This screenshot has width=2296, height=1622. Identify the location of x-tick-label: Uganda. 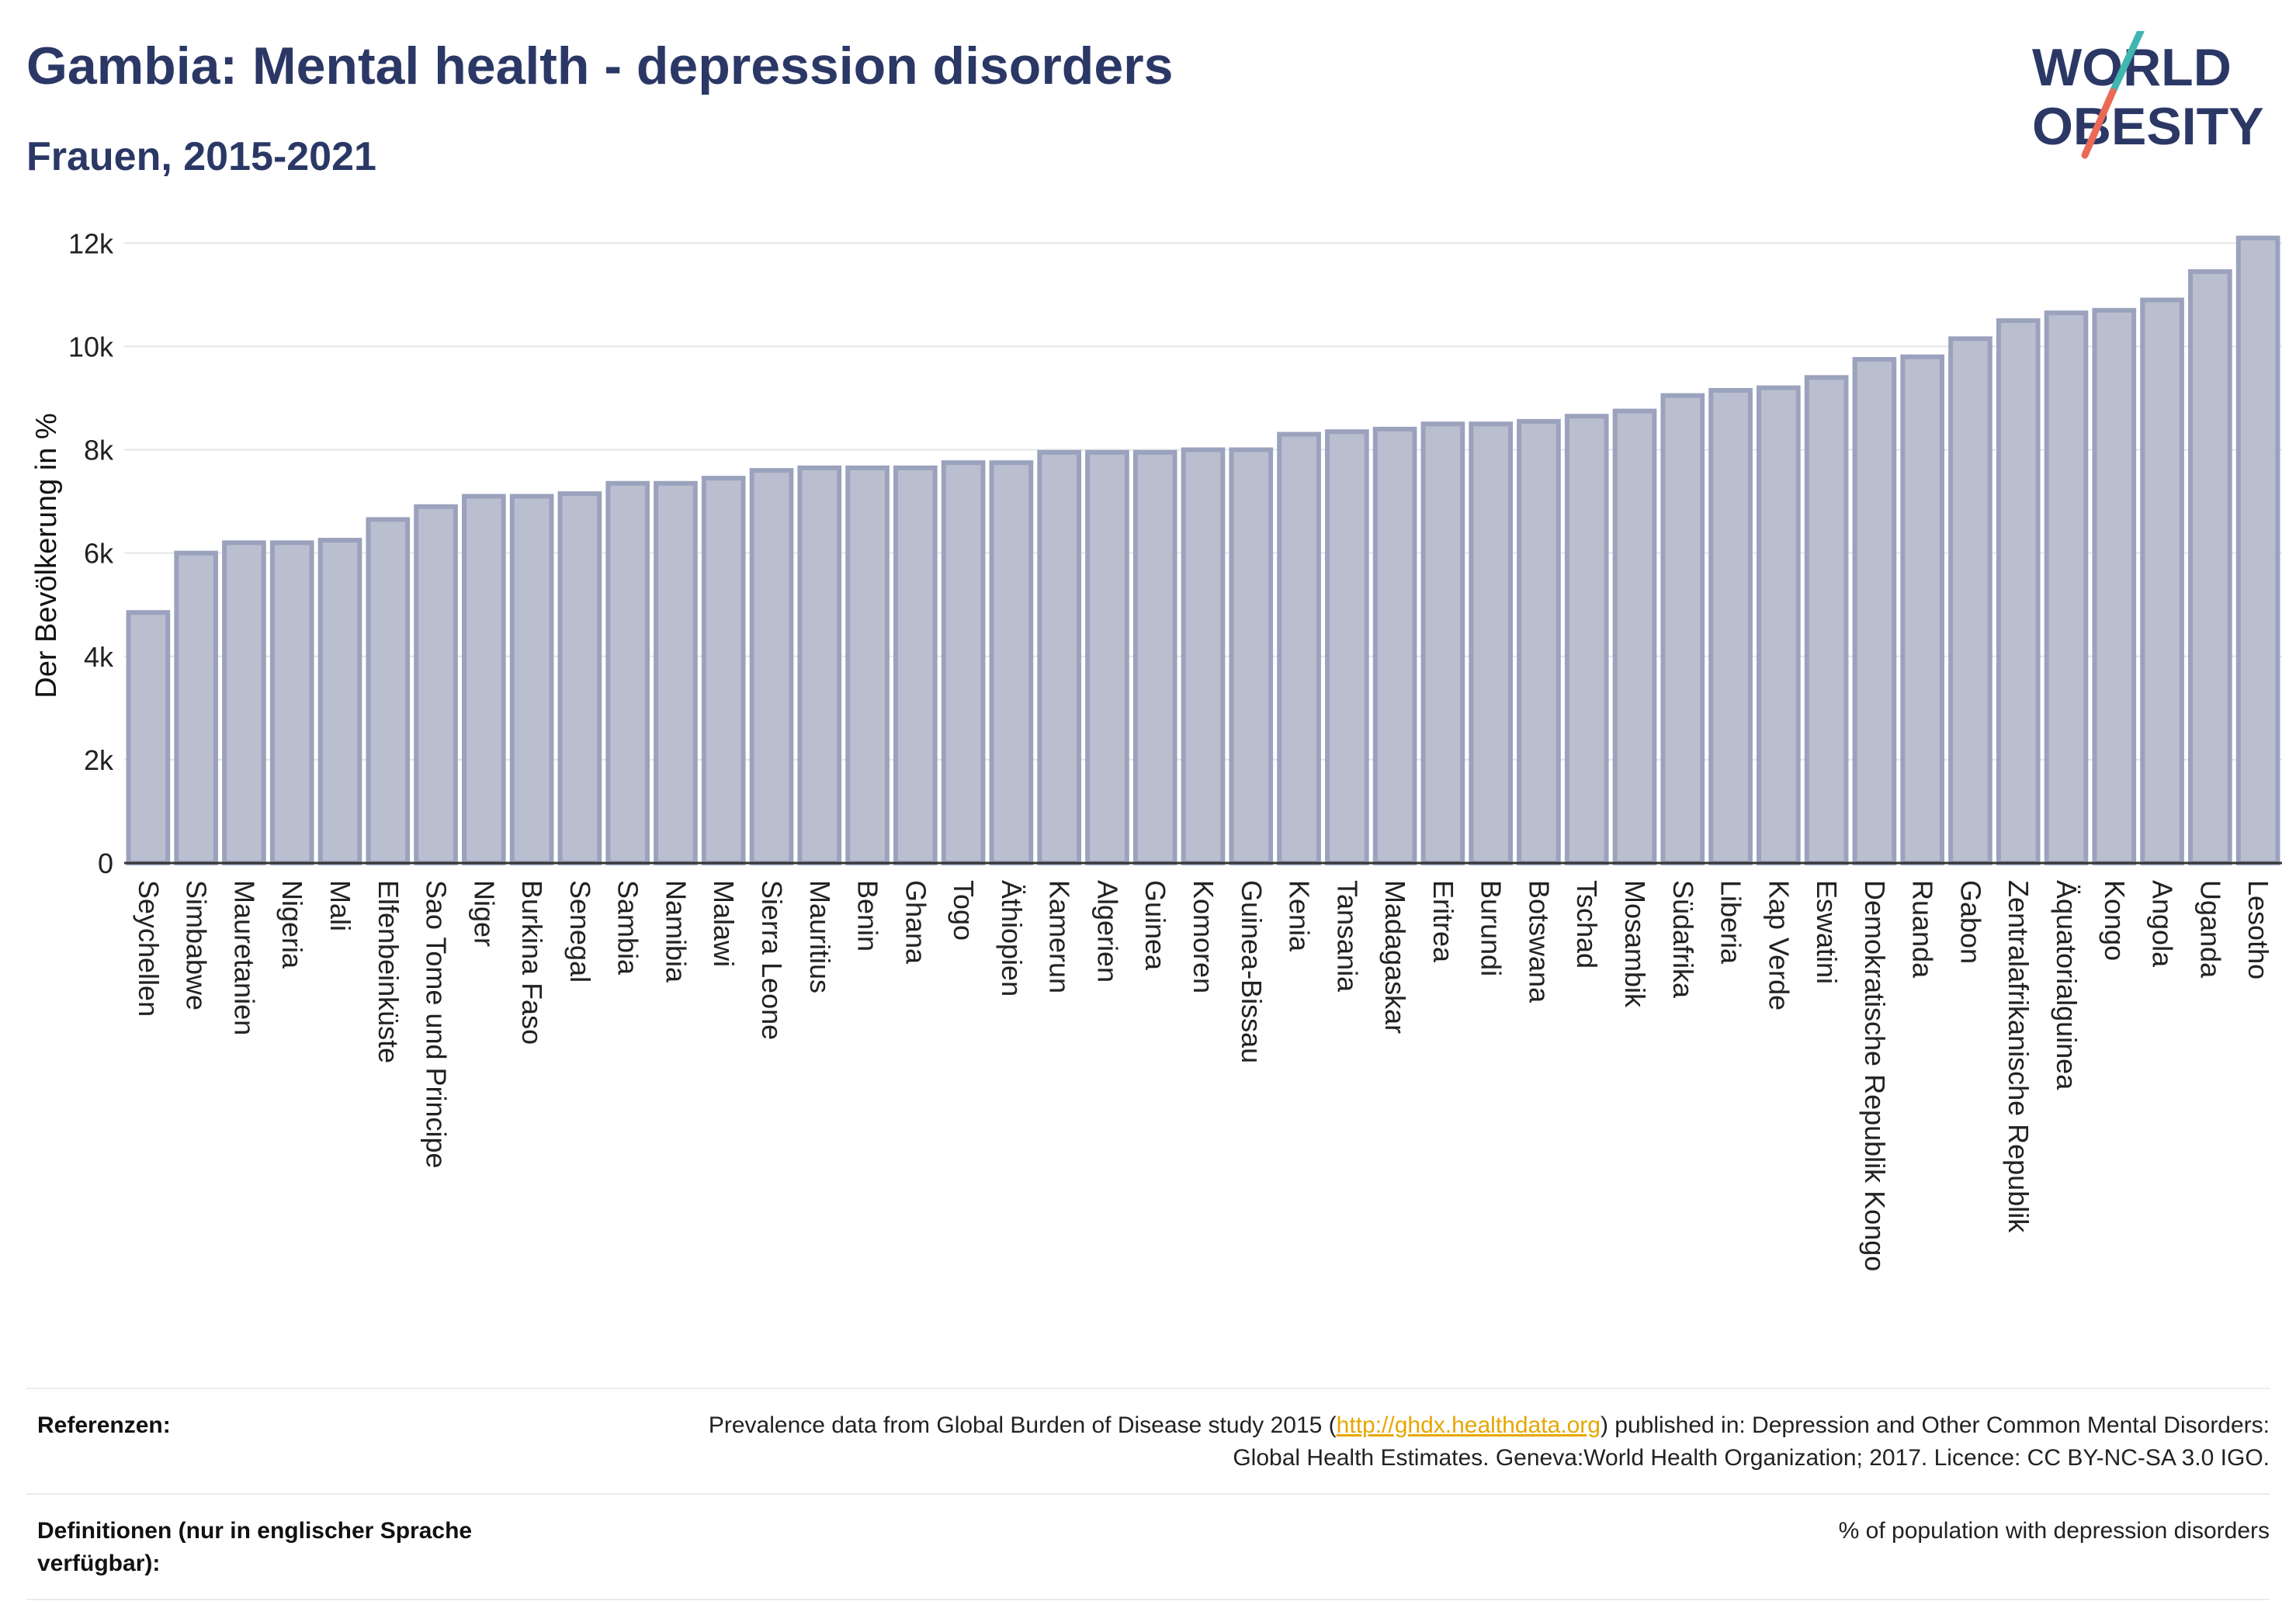
(2210, 930).